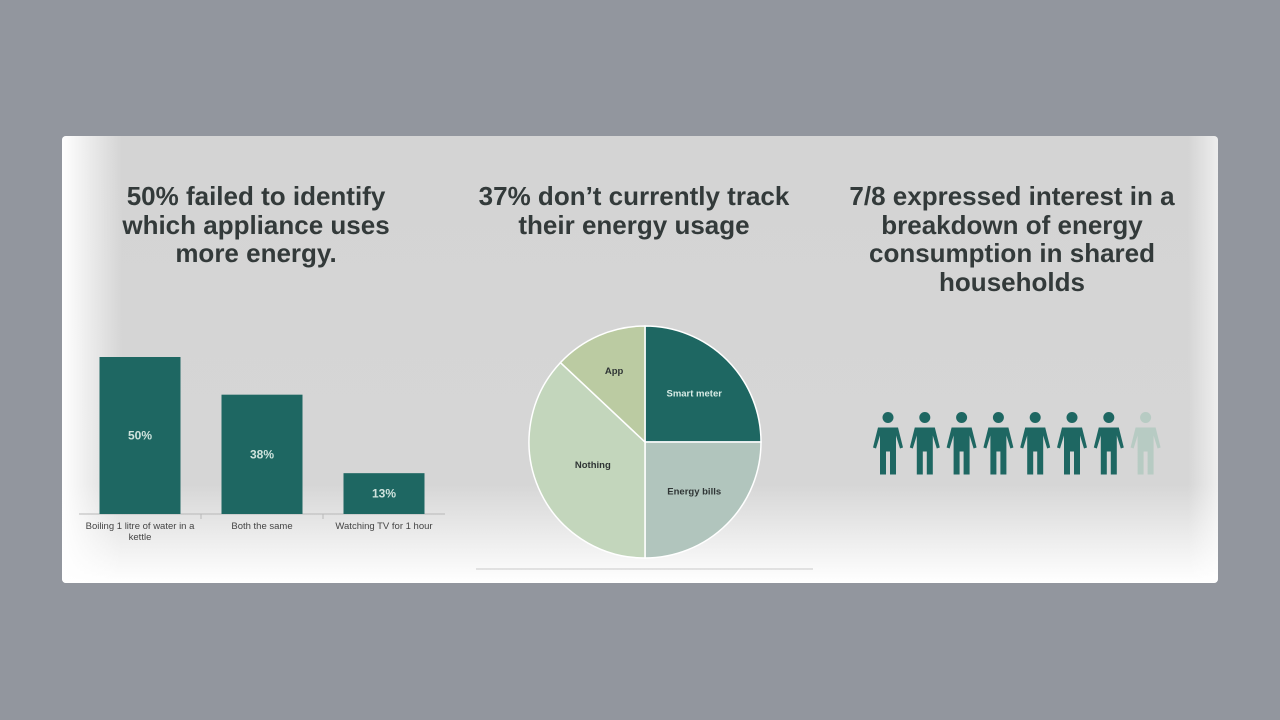  What do you see at coordinates (602, 384) in the screenshot?
I see `pie-slice-app` at bounding box center [602, 384].